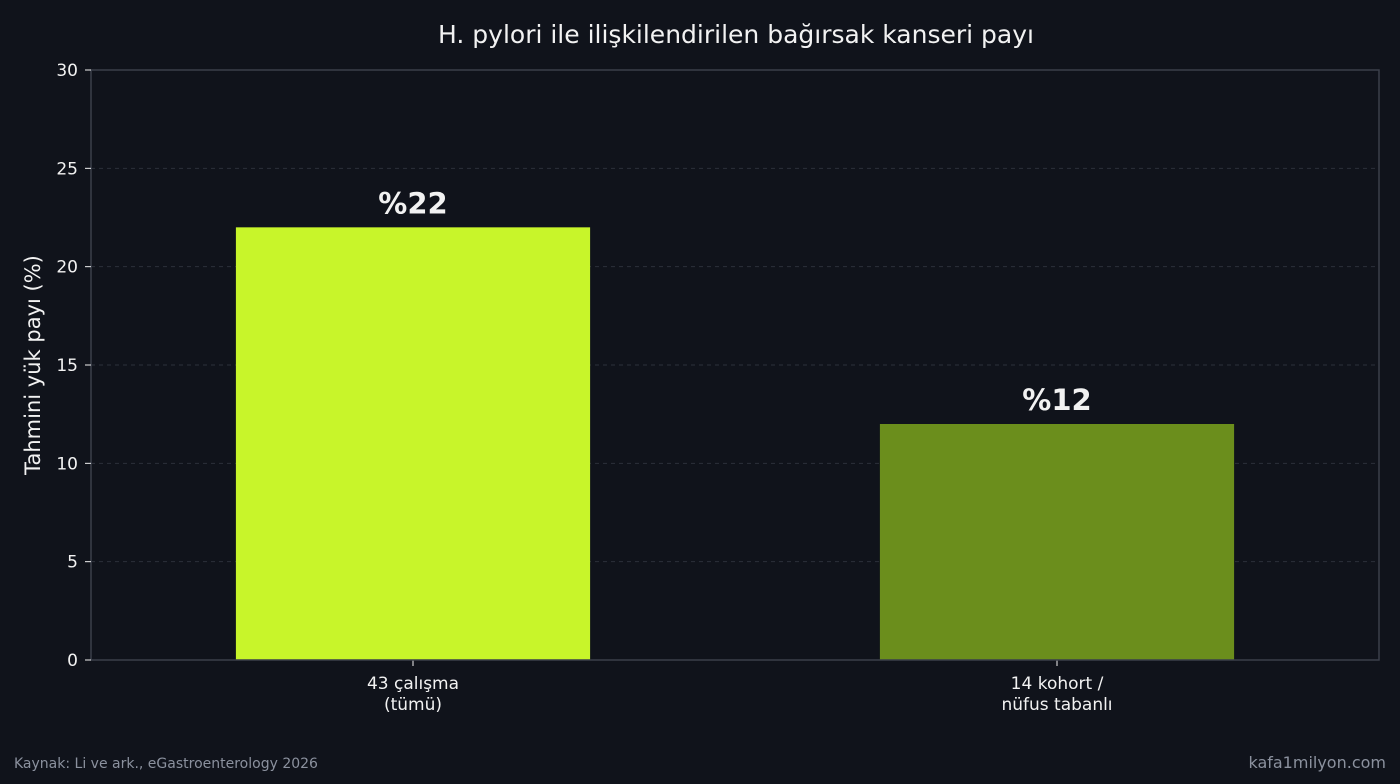  What do you see at coordinates (412, 203) in the screenshot?
I see `data-label: %22` at bounding box center [412, 203].